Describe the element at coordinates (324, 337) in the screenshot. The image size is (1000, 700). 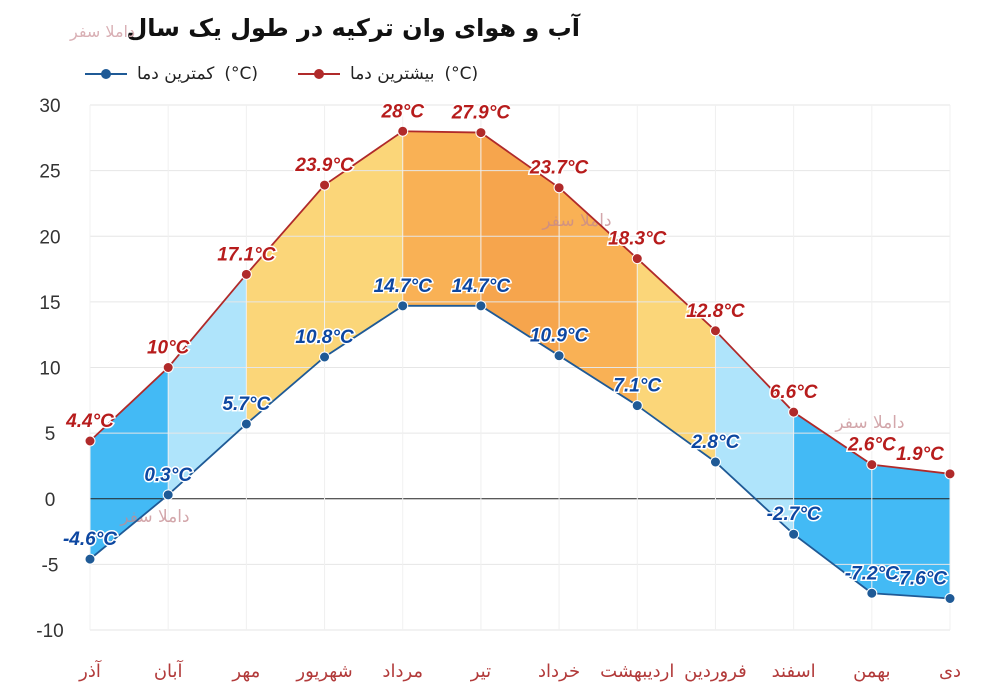
I see `min-temperature-label: 10.8°C` at that location.